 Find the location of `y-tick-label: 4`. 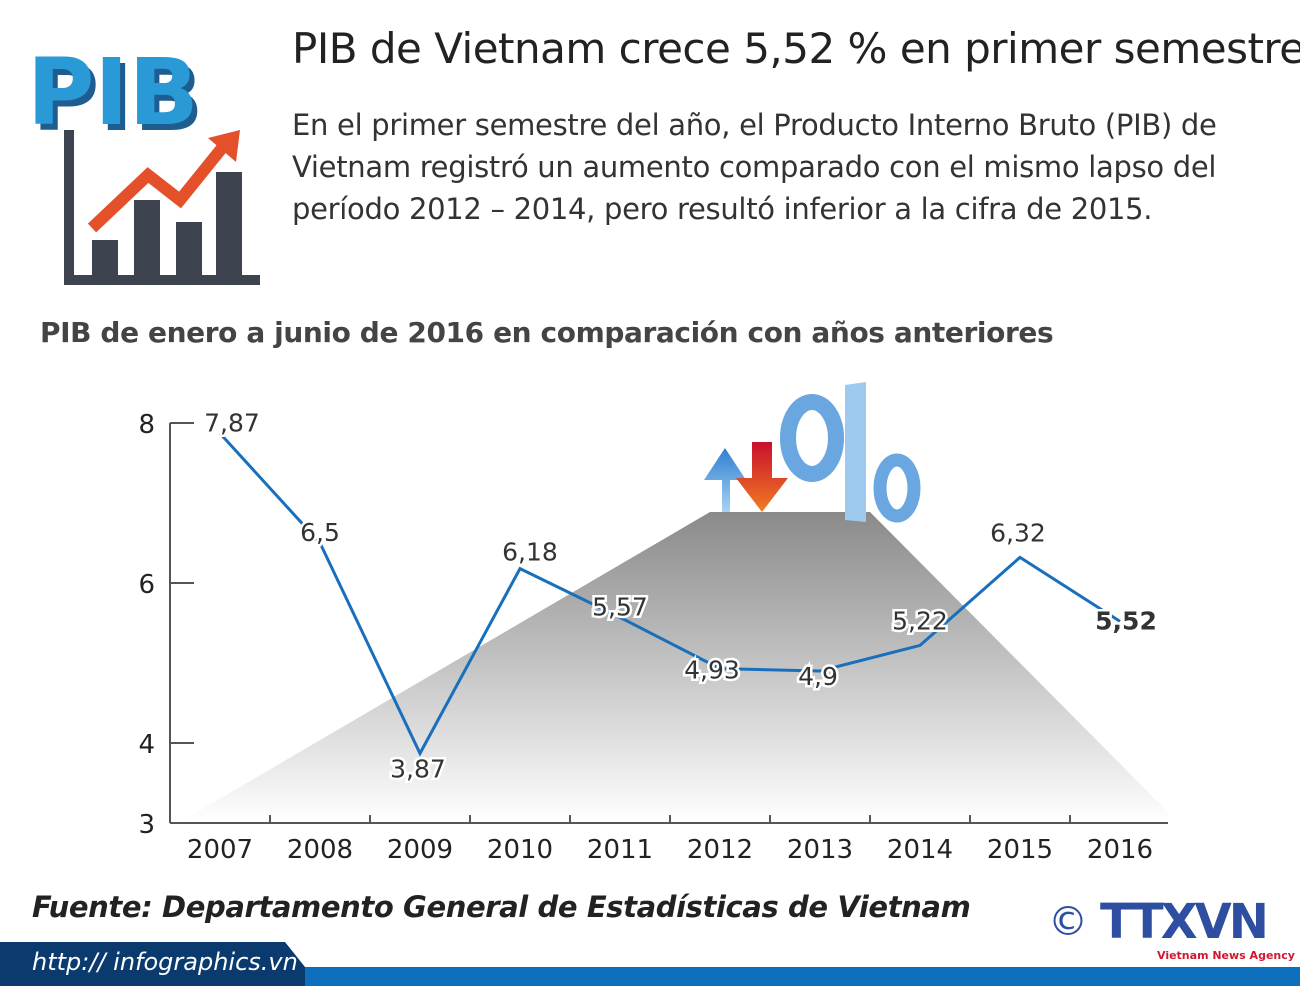

y-tick-label: 4 is located at coordinates (146, 745).